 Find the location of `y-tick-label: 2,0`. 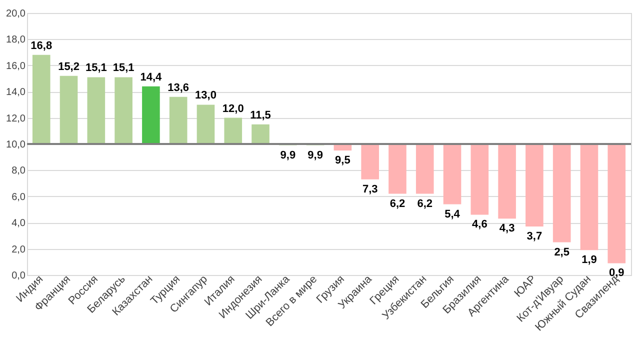

y-tick-label: 2,0 is located at coordinates (19, 250).